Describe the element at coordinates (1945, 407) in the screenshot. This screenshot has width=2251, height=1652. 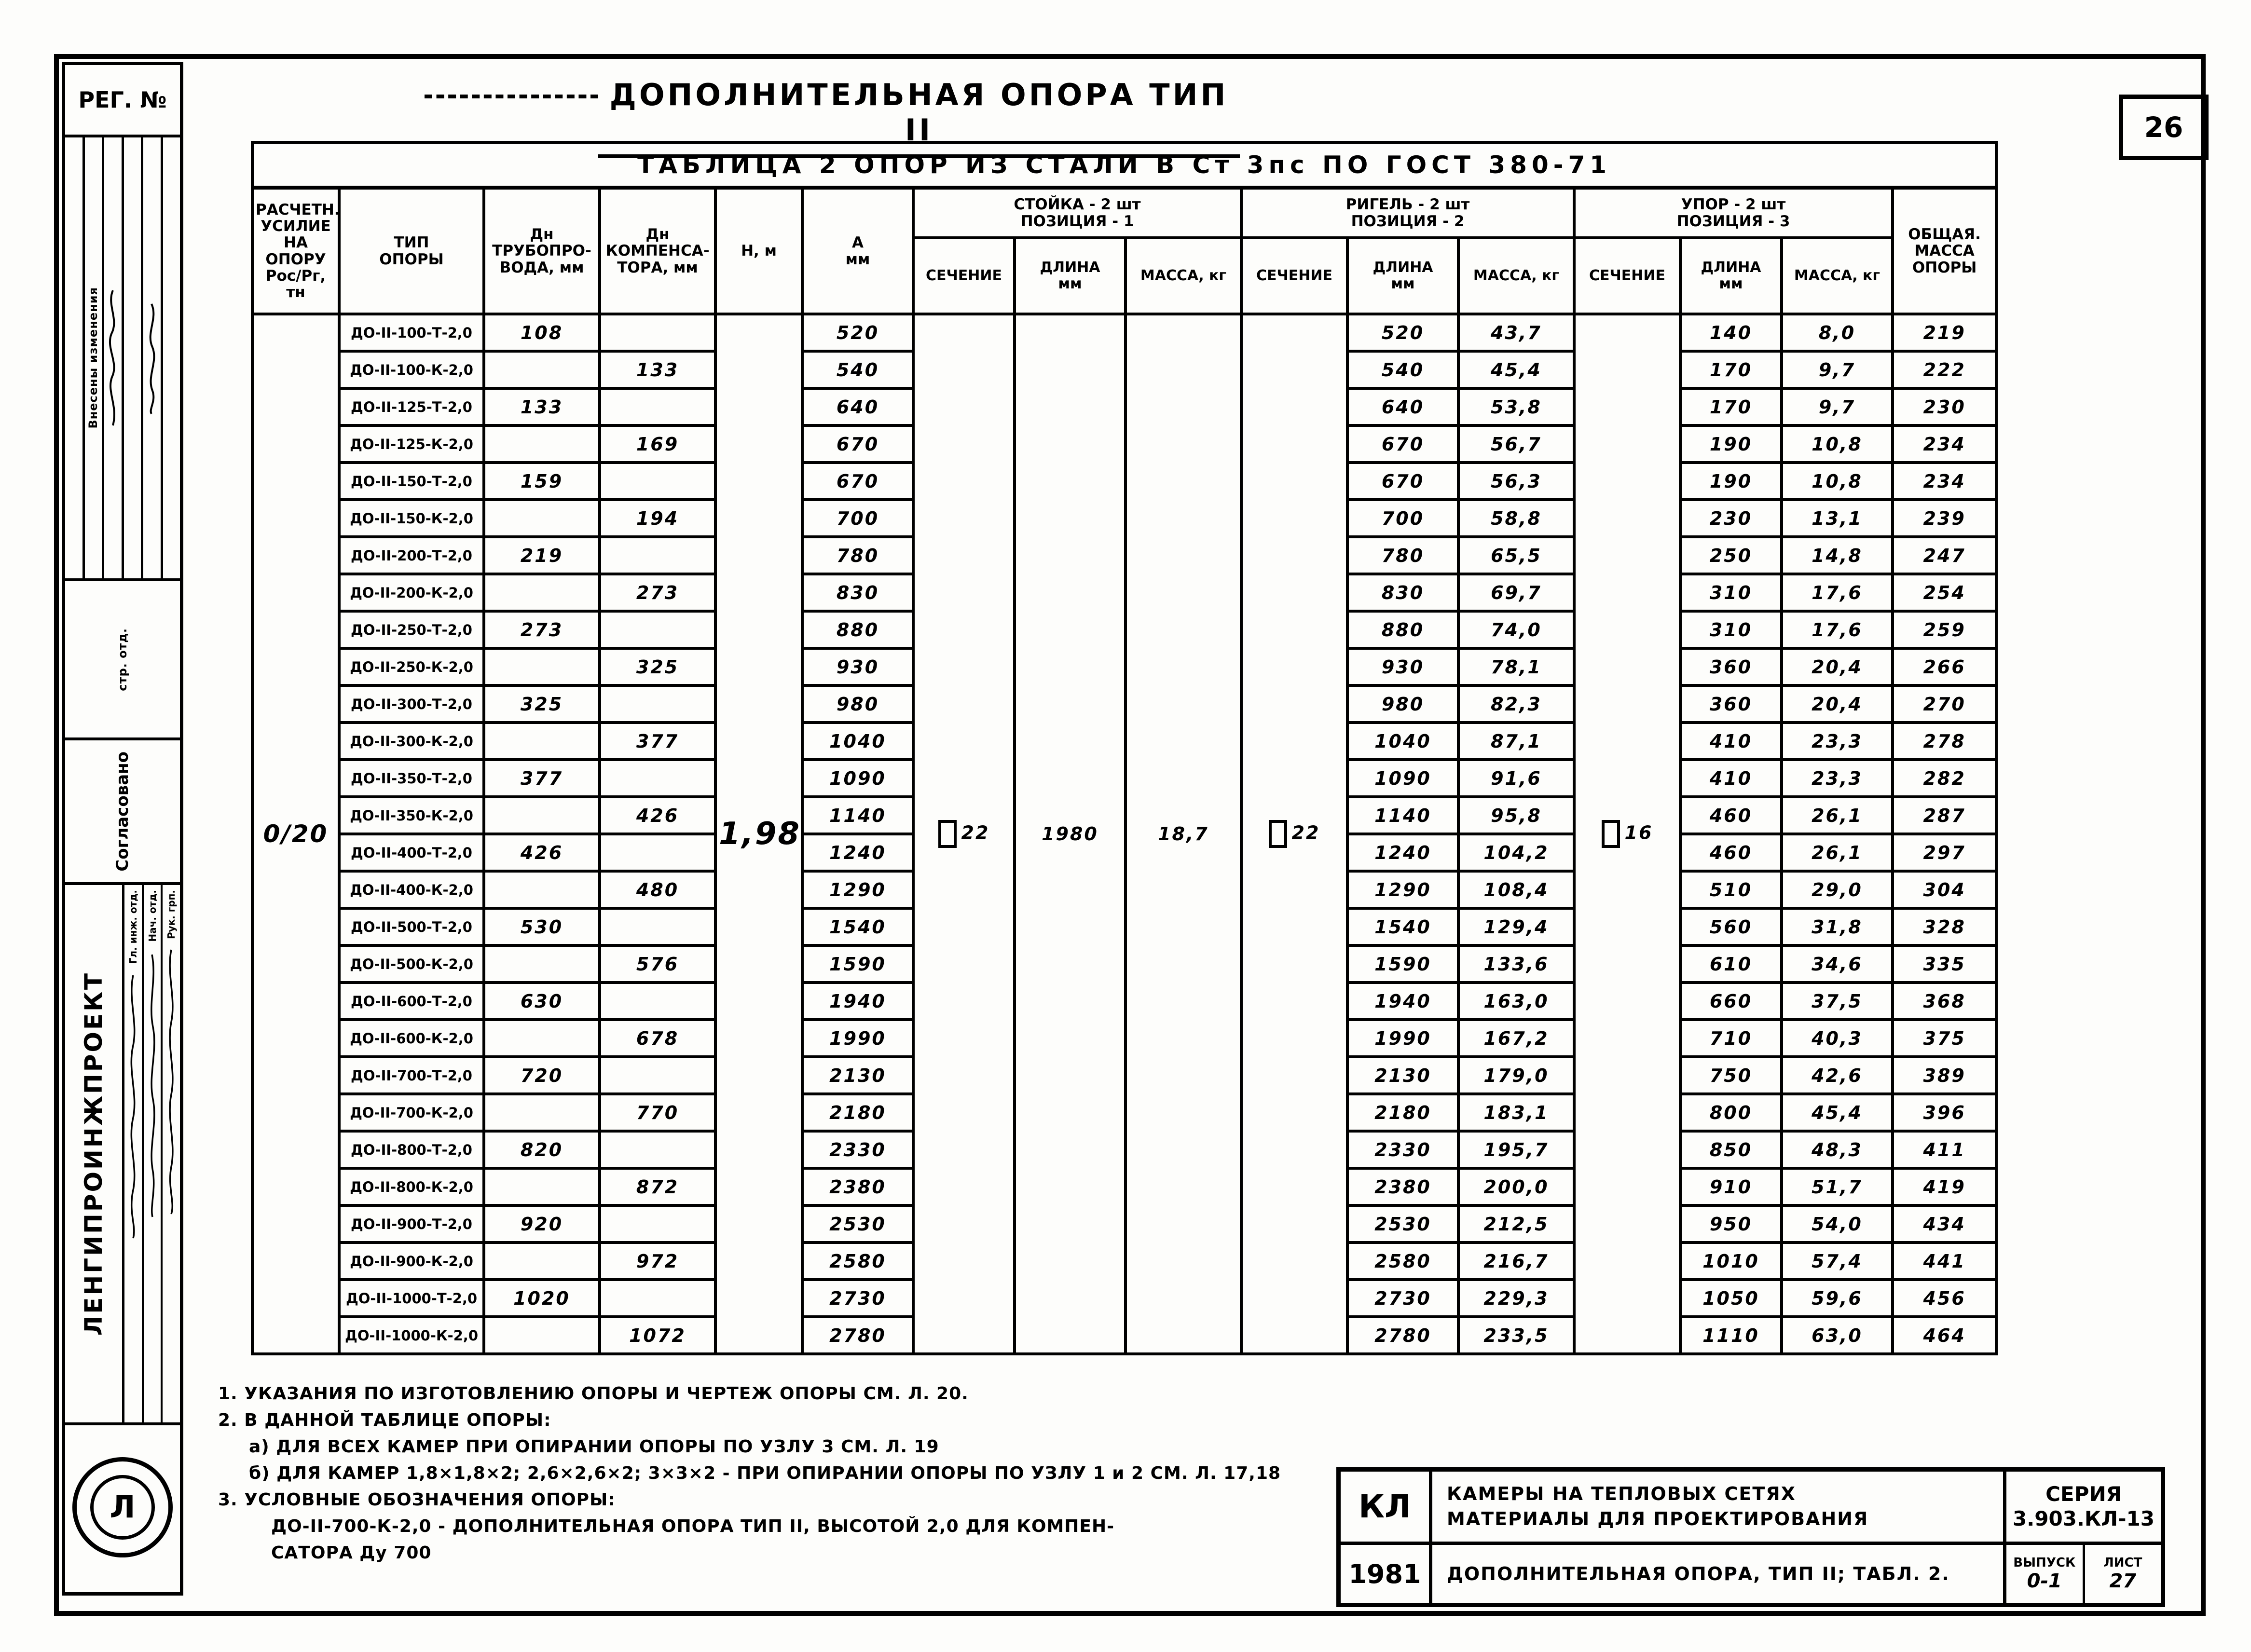
I see `total-mass-cell: 230` at that location.